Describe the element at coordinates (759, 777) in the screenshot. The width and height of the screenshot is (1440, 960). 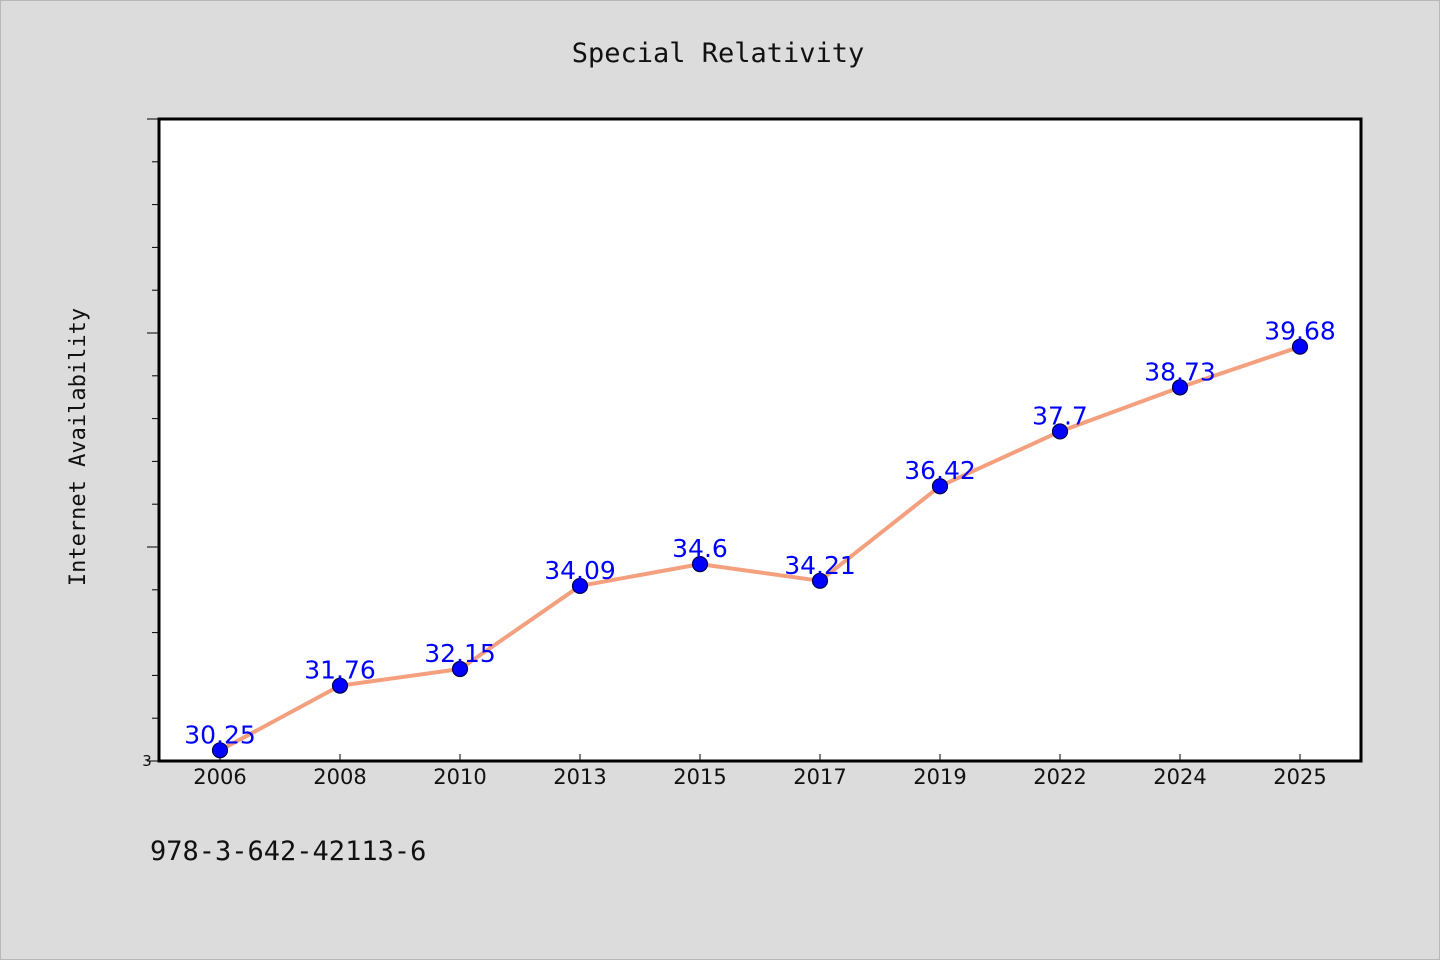
I see `x-axis-tick-labels: 2006 2008 2010 2013 2015 2017 2019 2022 2024 2025` at that location.